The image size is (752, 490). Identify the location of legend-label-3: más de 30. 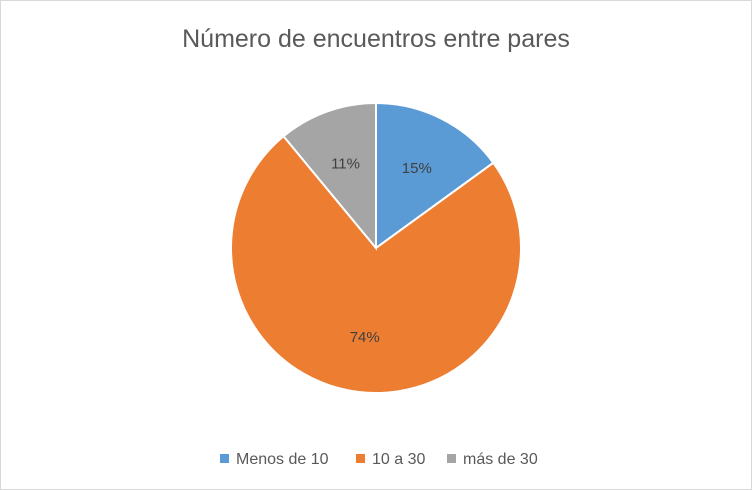
(500, 459).